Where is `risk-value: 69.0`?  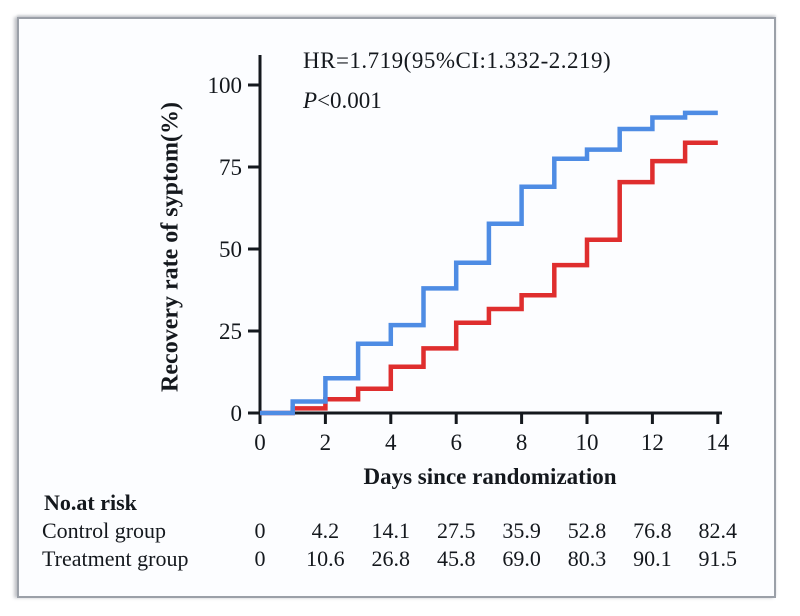 risk-value: 69.0 is located at coordinates (521, 558).